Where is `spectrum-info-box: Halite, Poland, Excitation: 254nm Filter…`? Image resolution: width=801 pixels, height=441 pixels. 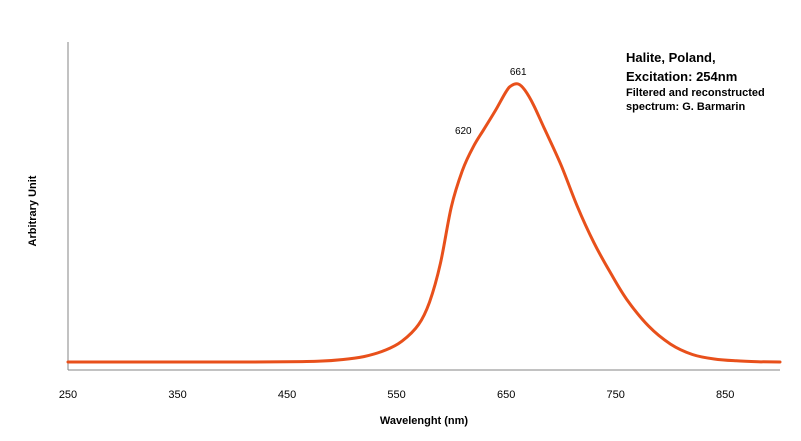
spectrum-info-box: Halite, Poland, Excitation: 254nm Filter… is located at coordinates (695, 81).